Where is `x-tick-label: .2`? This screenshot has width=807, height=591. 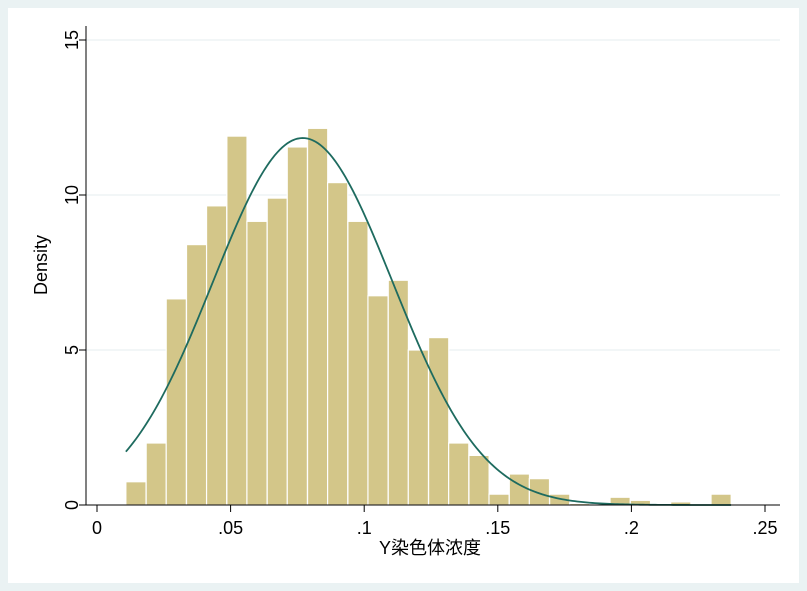 x-tick-label: .2 is located at coordinates (631, 528).